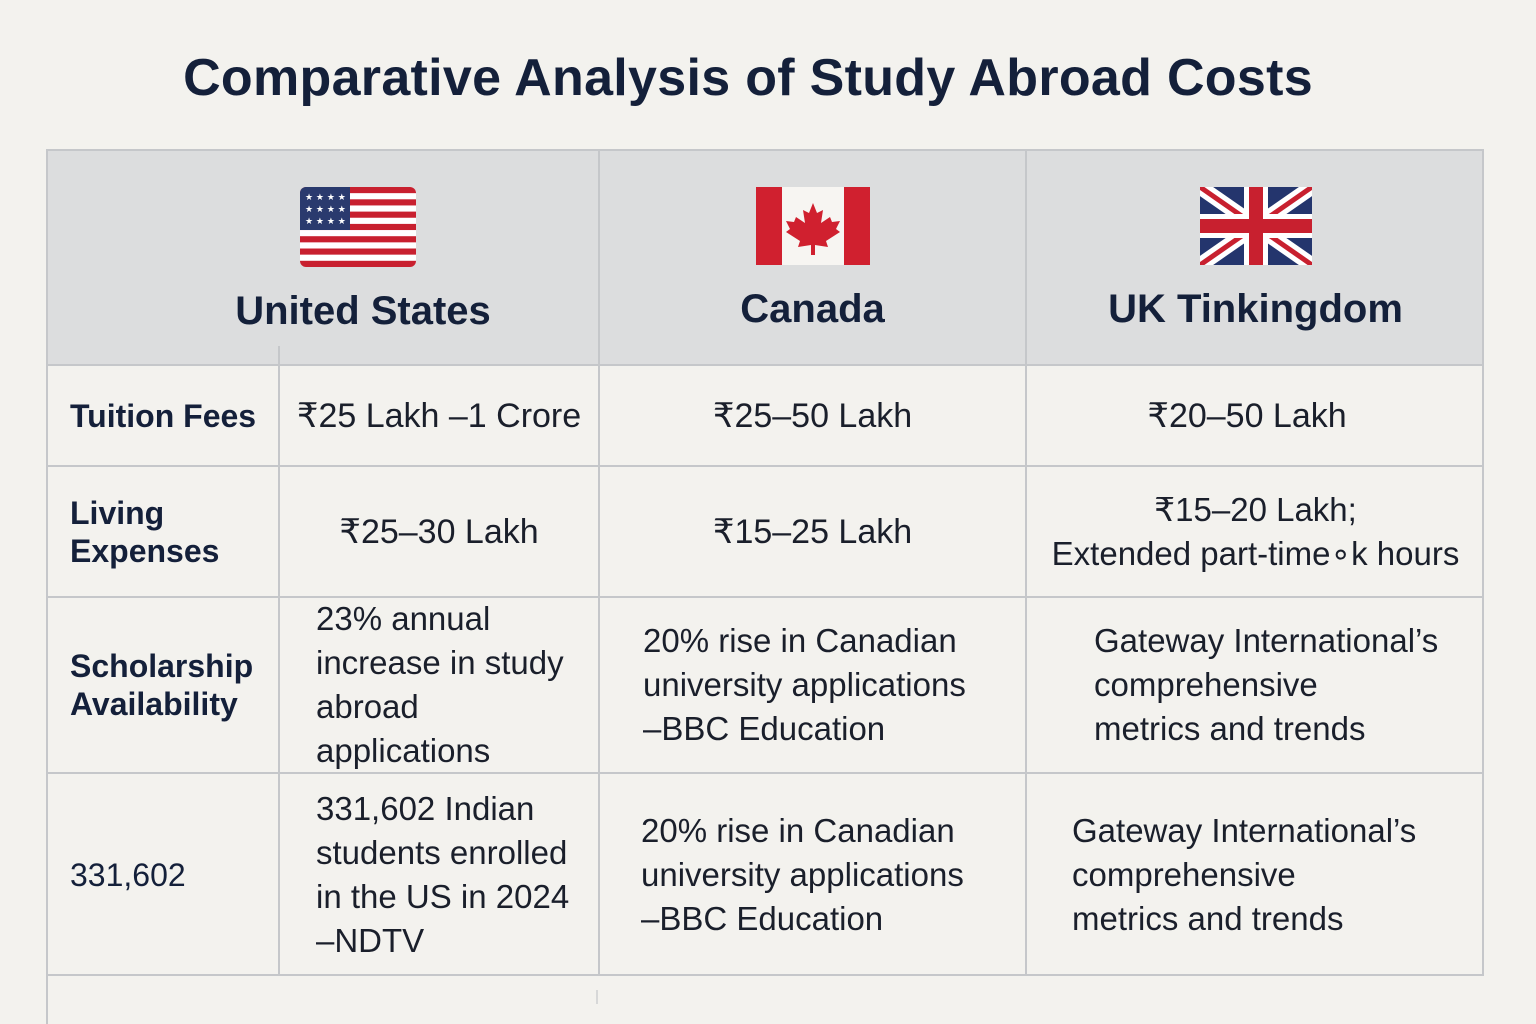  What do you see at coordinates (358, 227) in the screenshot?
I see `us-flag-icon: ★ ★ ★ ★ ★ ★ ★ ★ ★ ★ ★ ★` at bounding box center [358, 227].